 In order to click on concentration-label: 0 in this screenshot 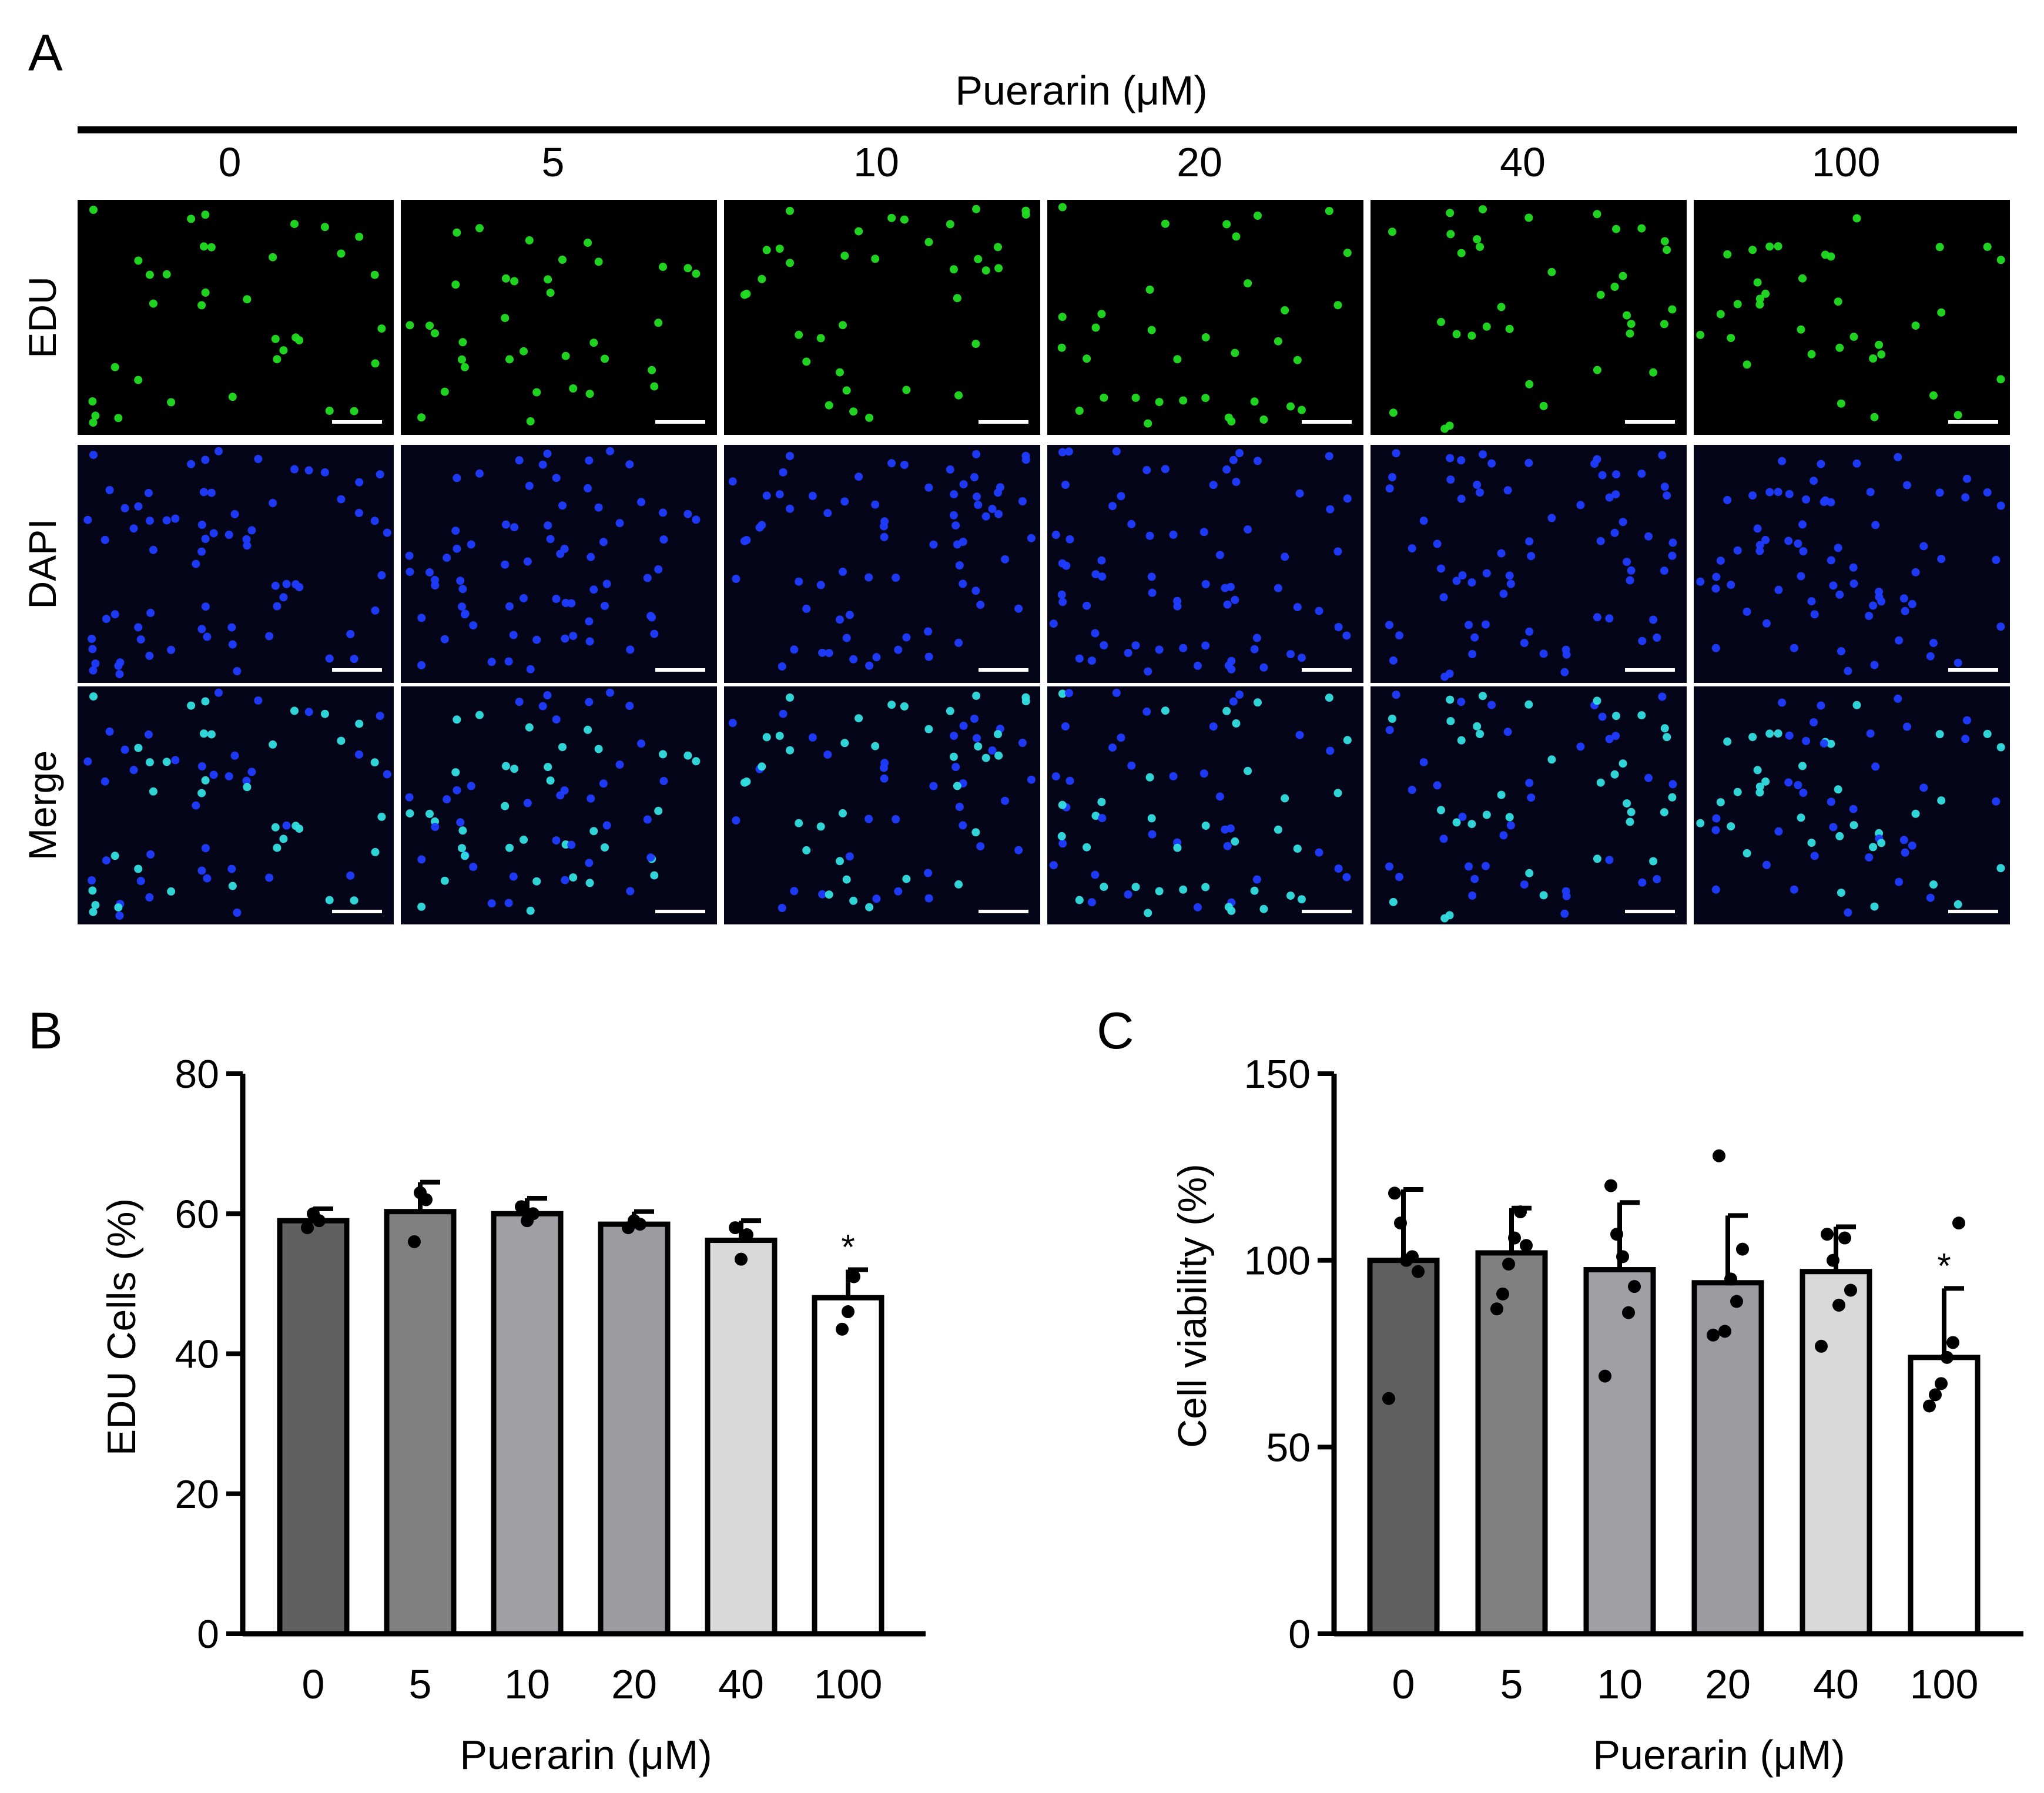, I will do `click(230, 162)`.